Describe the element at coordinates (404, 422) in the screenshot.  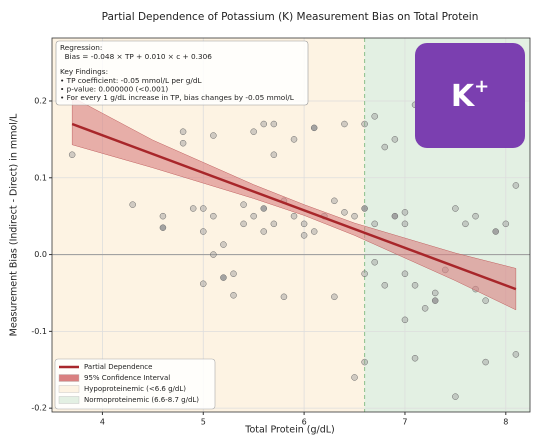
I see `x-tick-label: 7` at that location.